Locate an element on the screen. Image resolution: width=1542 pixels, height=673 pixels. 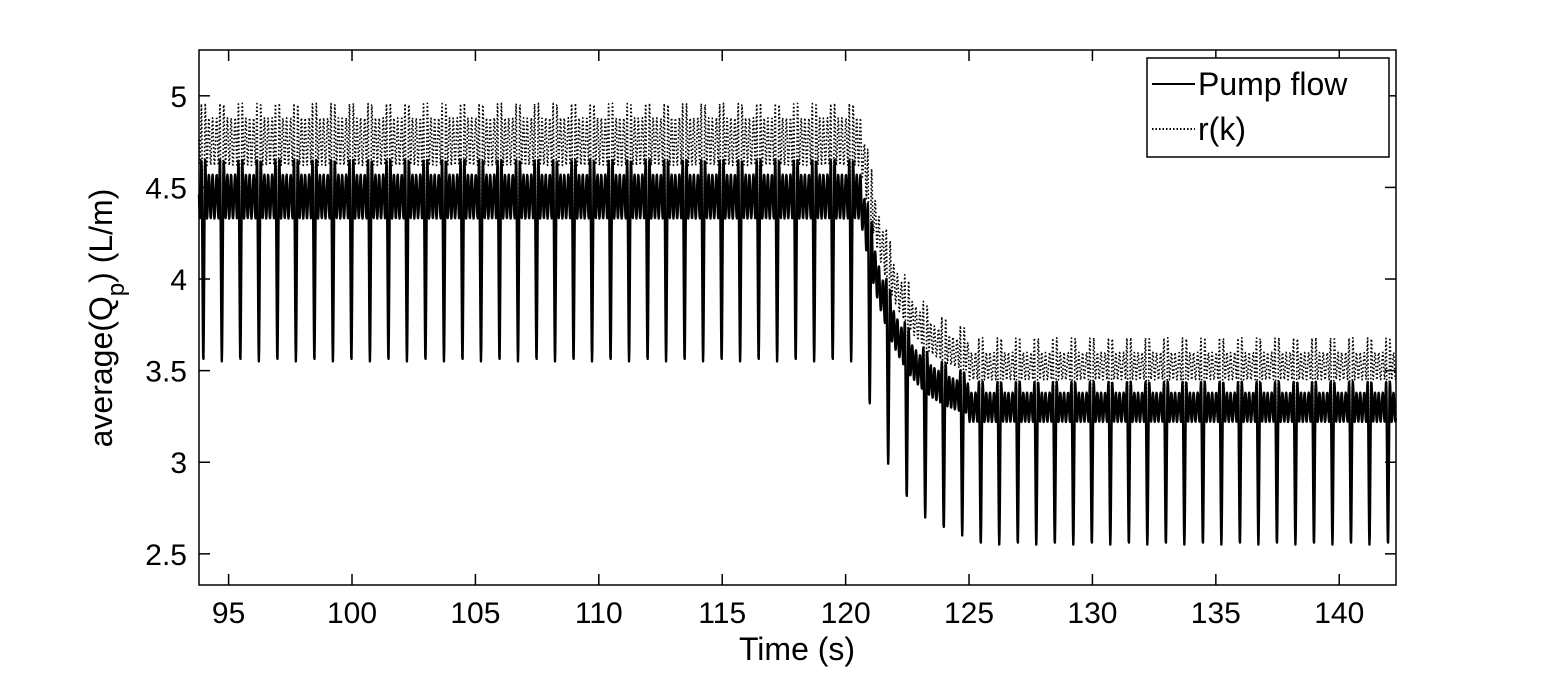
y-axis-title-subscript: p is located at coordinates (116, 289).